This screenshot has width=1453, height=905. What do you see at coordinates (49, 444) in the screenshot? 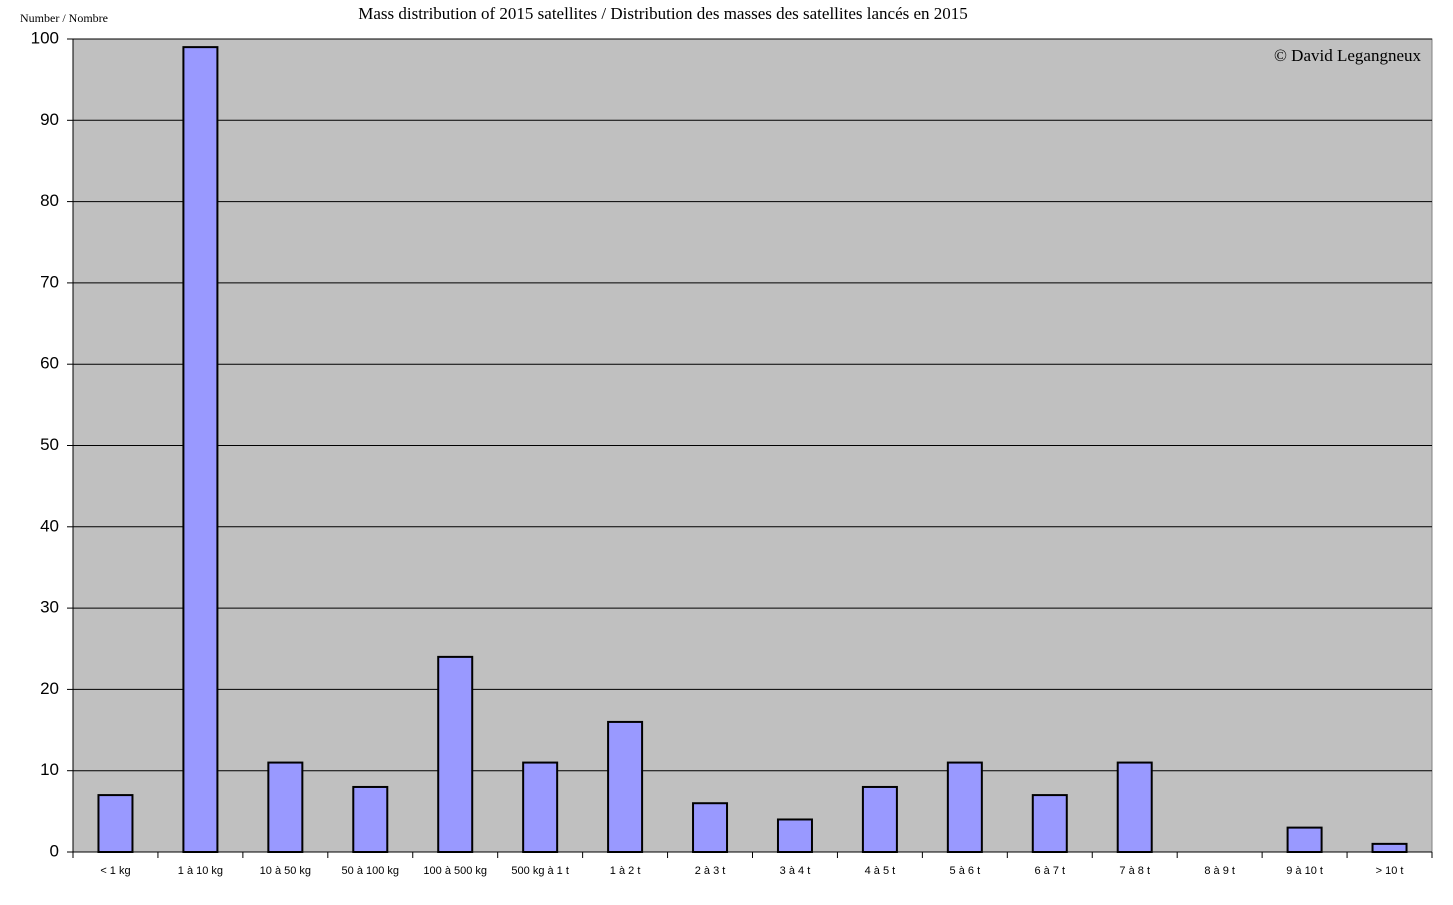
I see `y-tick-label: 50` at bounding box center [49, 444].